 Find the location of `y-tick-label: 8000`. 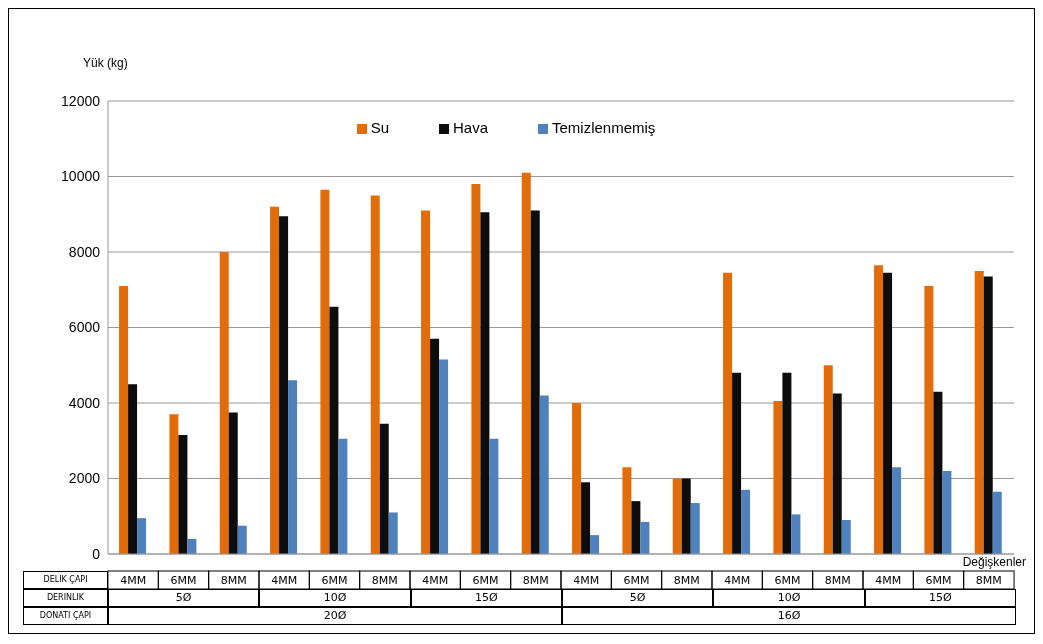

y-tick-label: 8000 is located at coordinates (84, 251).